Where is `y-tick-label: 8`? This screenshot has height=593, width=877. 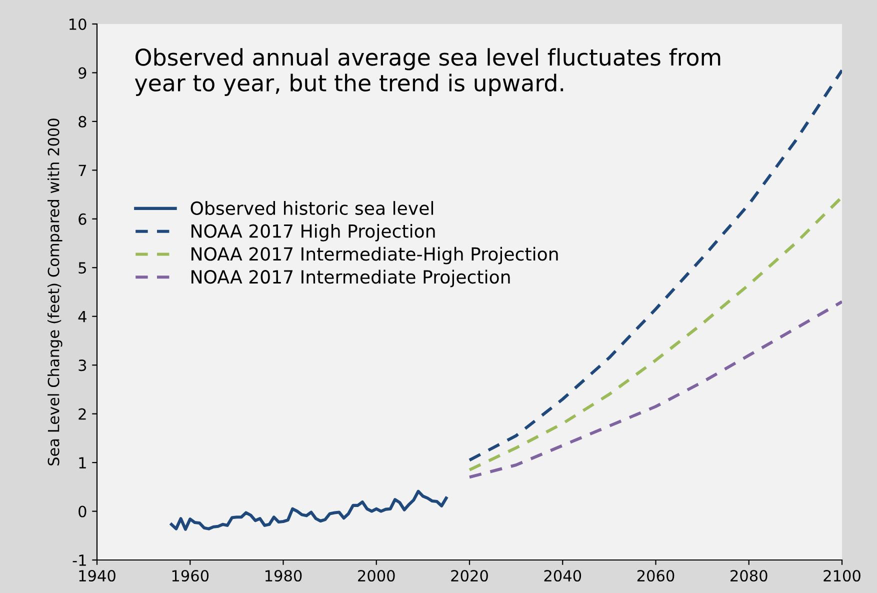
y-tick-label: 8 is located at coordinates (82, 122).